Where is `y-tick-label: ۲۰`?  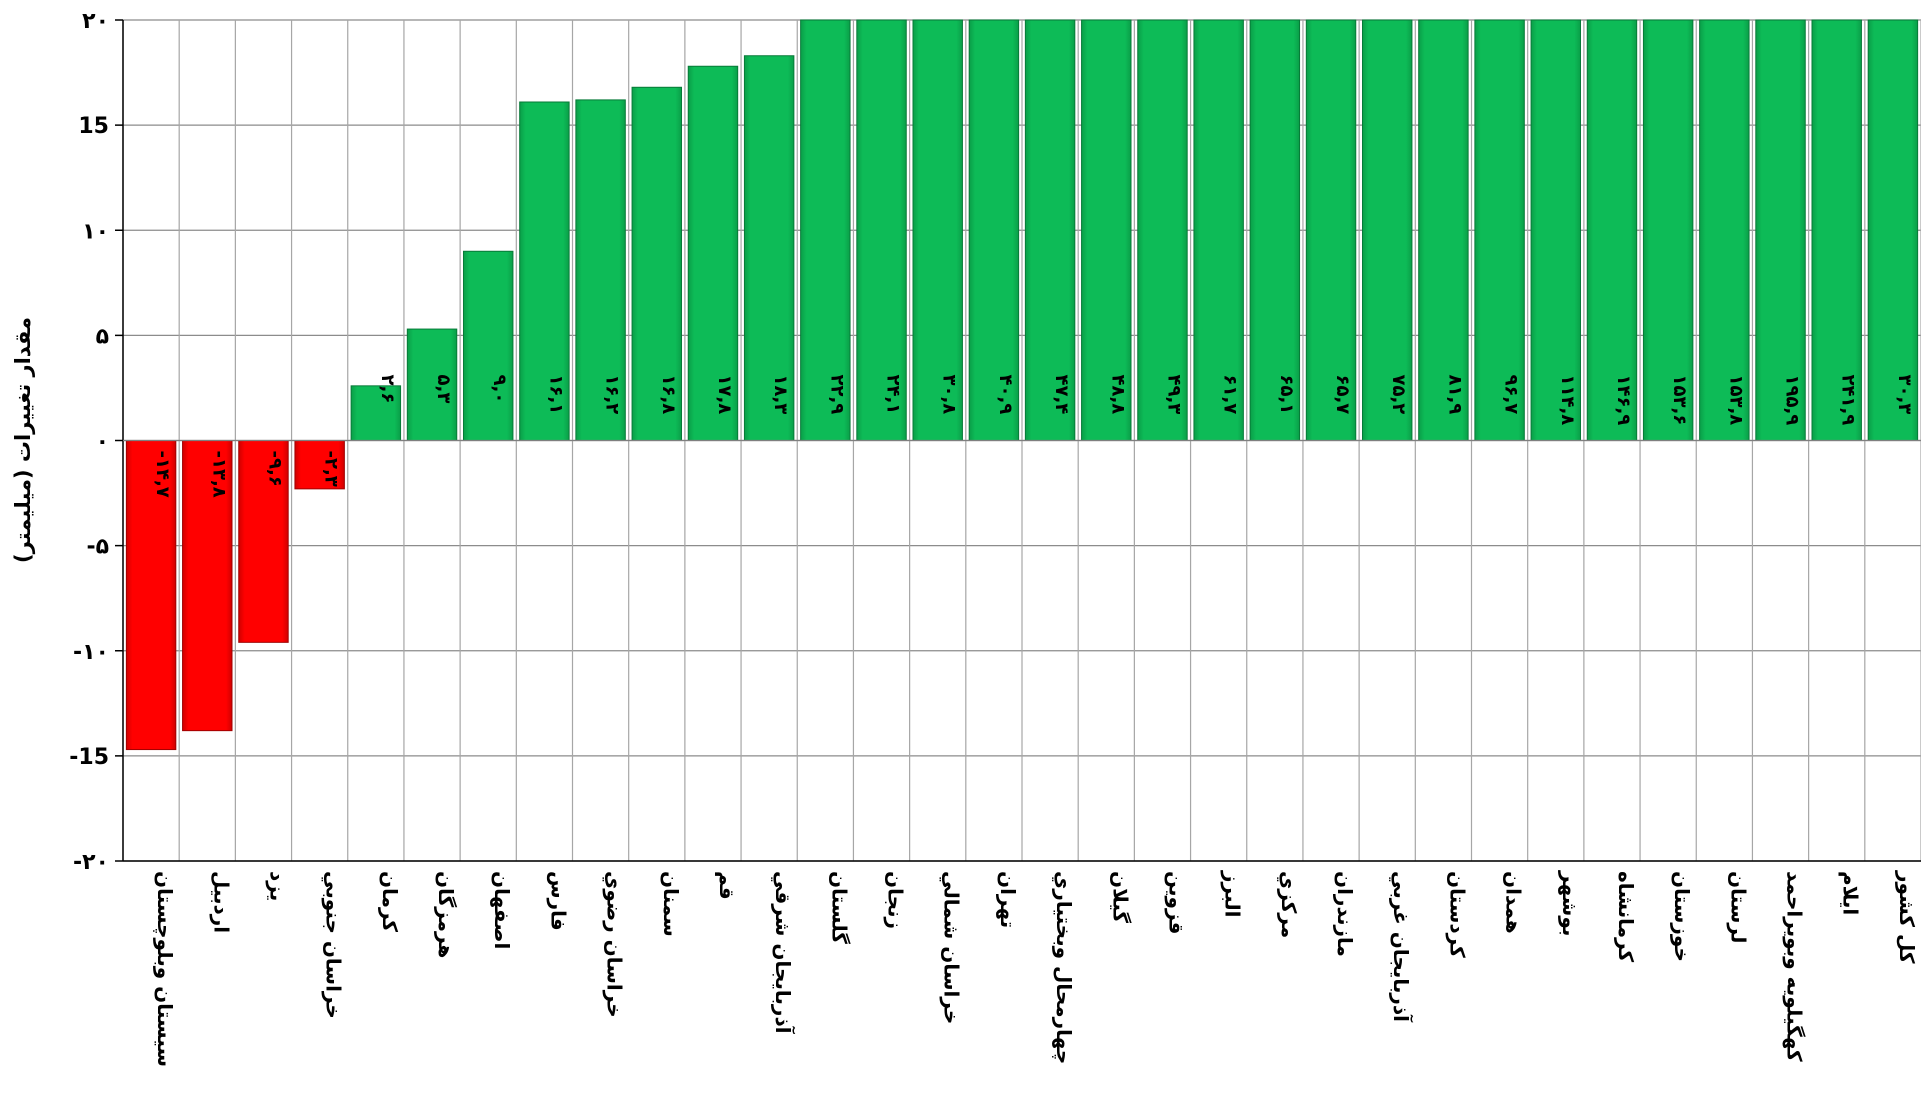
y-tick-label: ۲۰ is located at coordinates (95, 21).